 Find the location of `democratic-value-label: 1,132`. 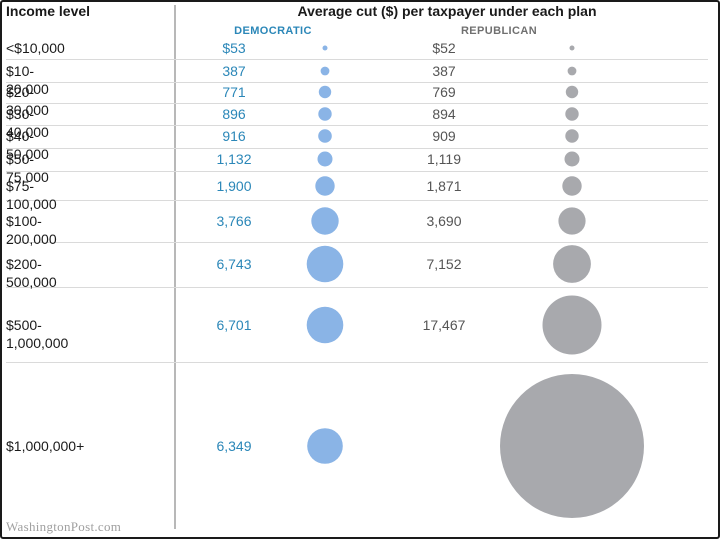

democratic-value-label: 1,132 is located at coordinates (234, 159).